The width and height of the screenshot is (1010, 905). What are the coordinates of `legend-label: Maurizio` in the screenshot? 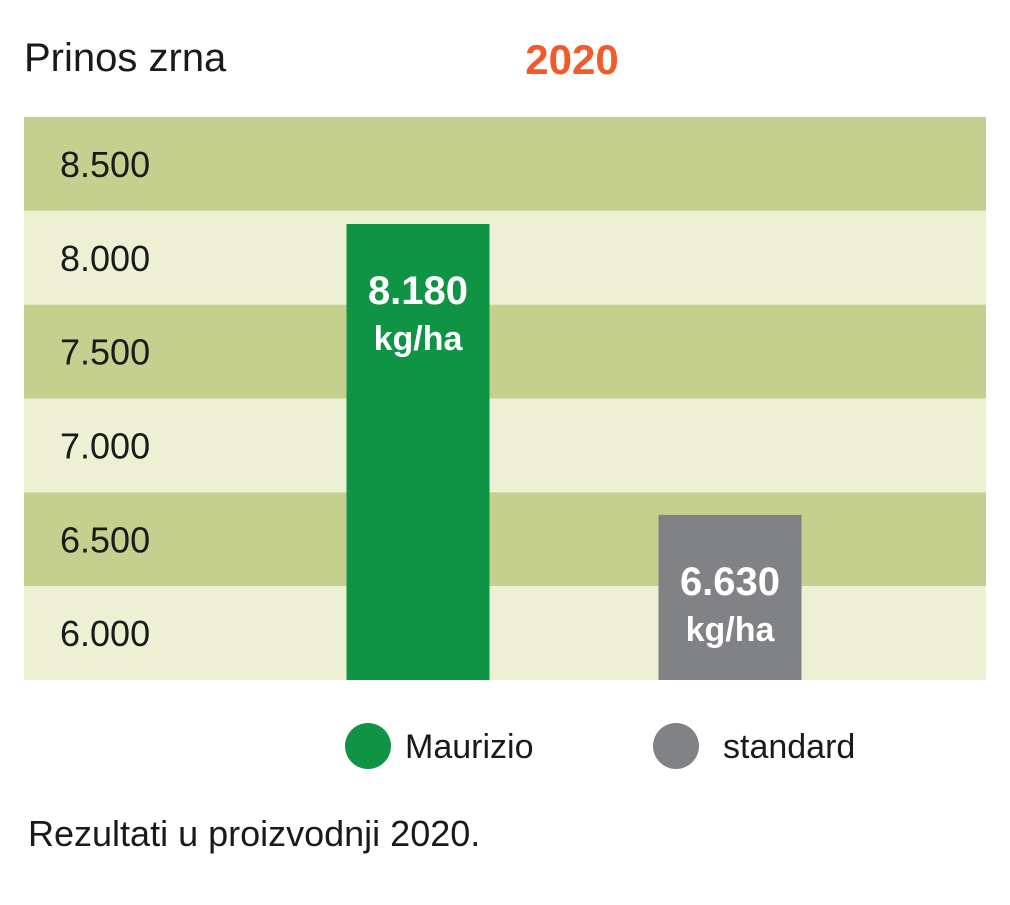 It's located at (469, 747).